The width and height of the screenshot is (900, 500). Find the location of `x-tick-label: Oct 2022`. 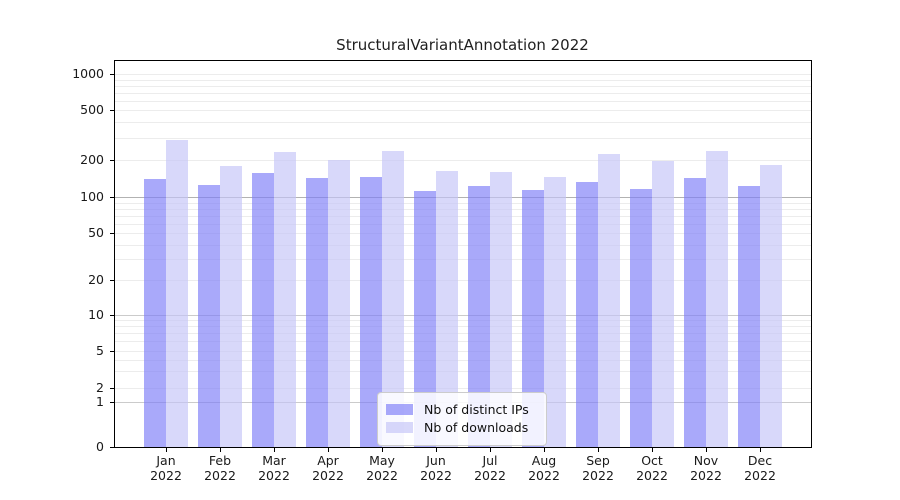

x-tick-label: Oct 2022 is located at coordinates (652, 468).